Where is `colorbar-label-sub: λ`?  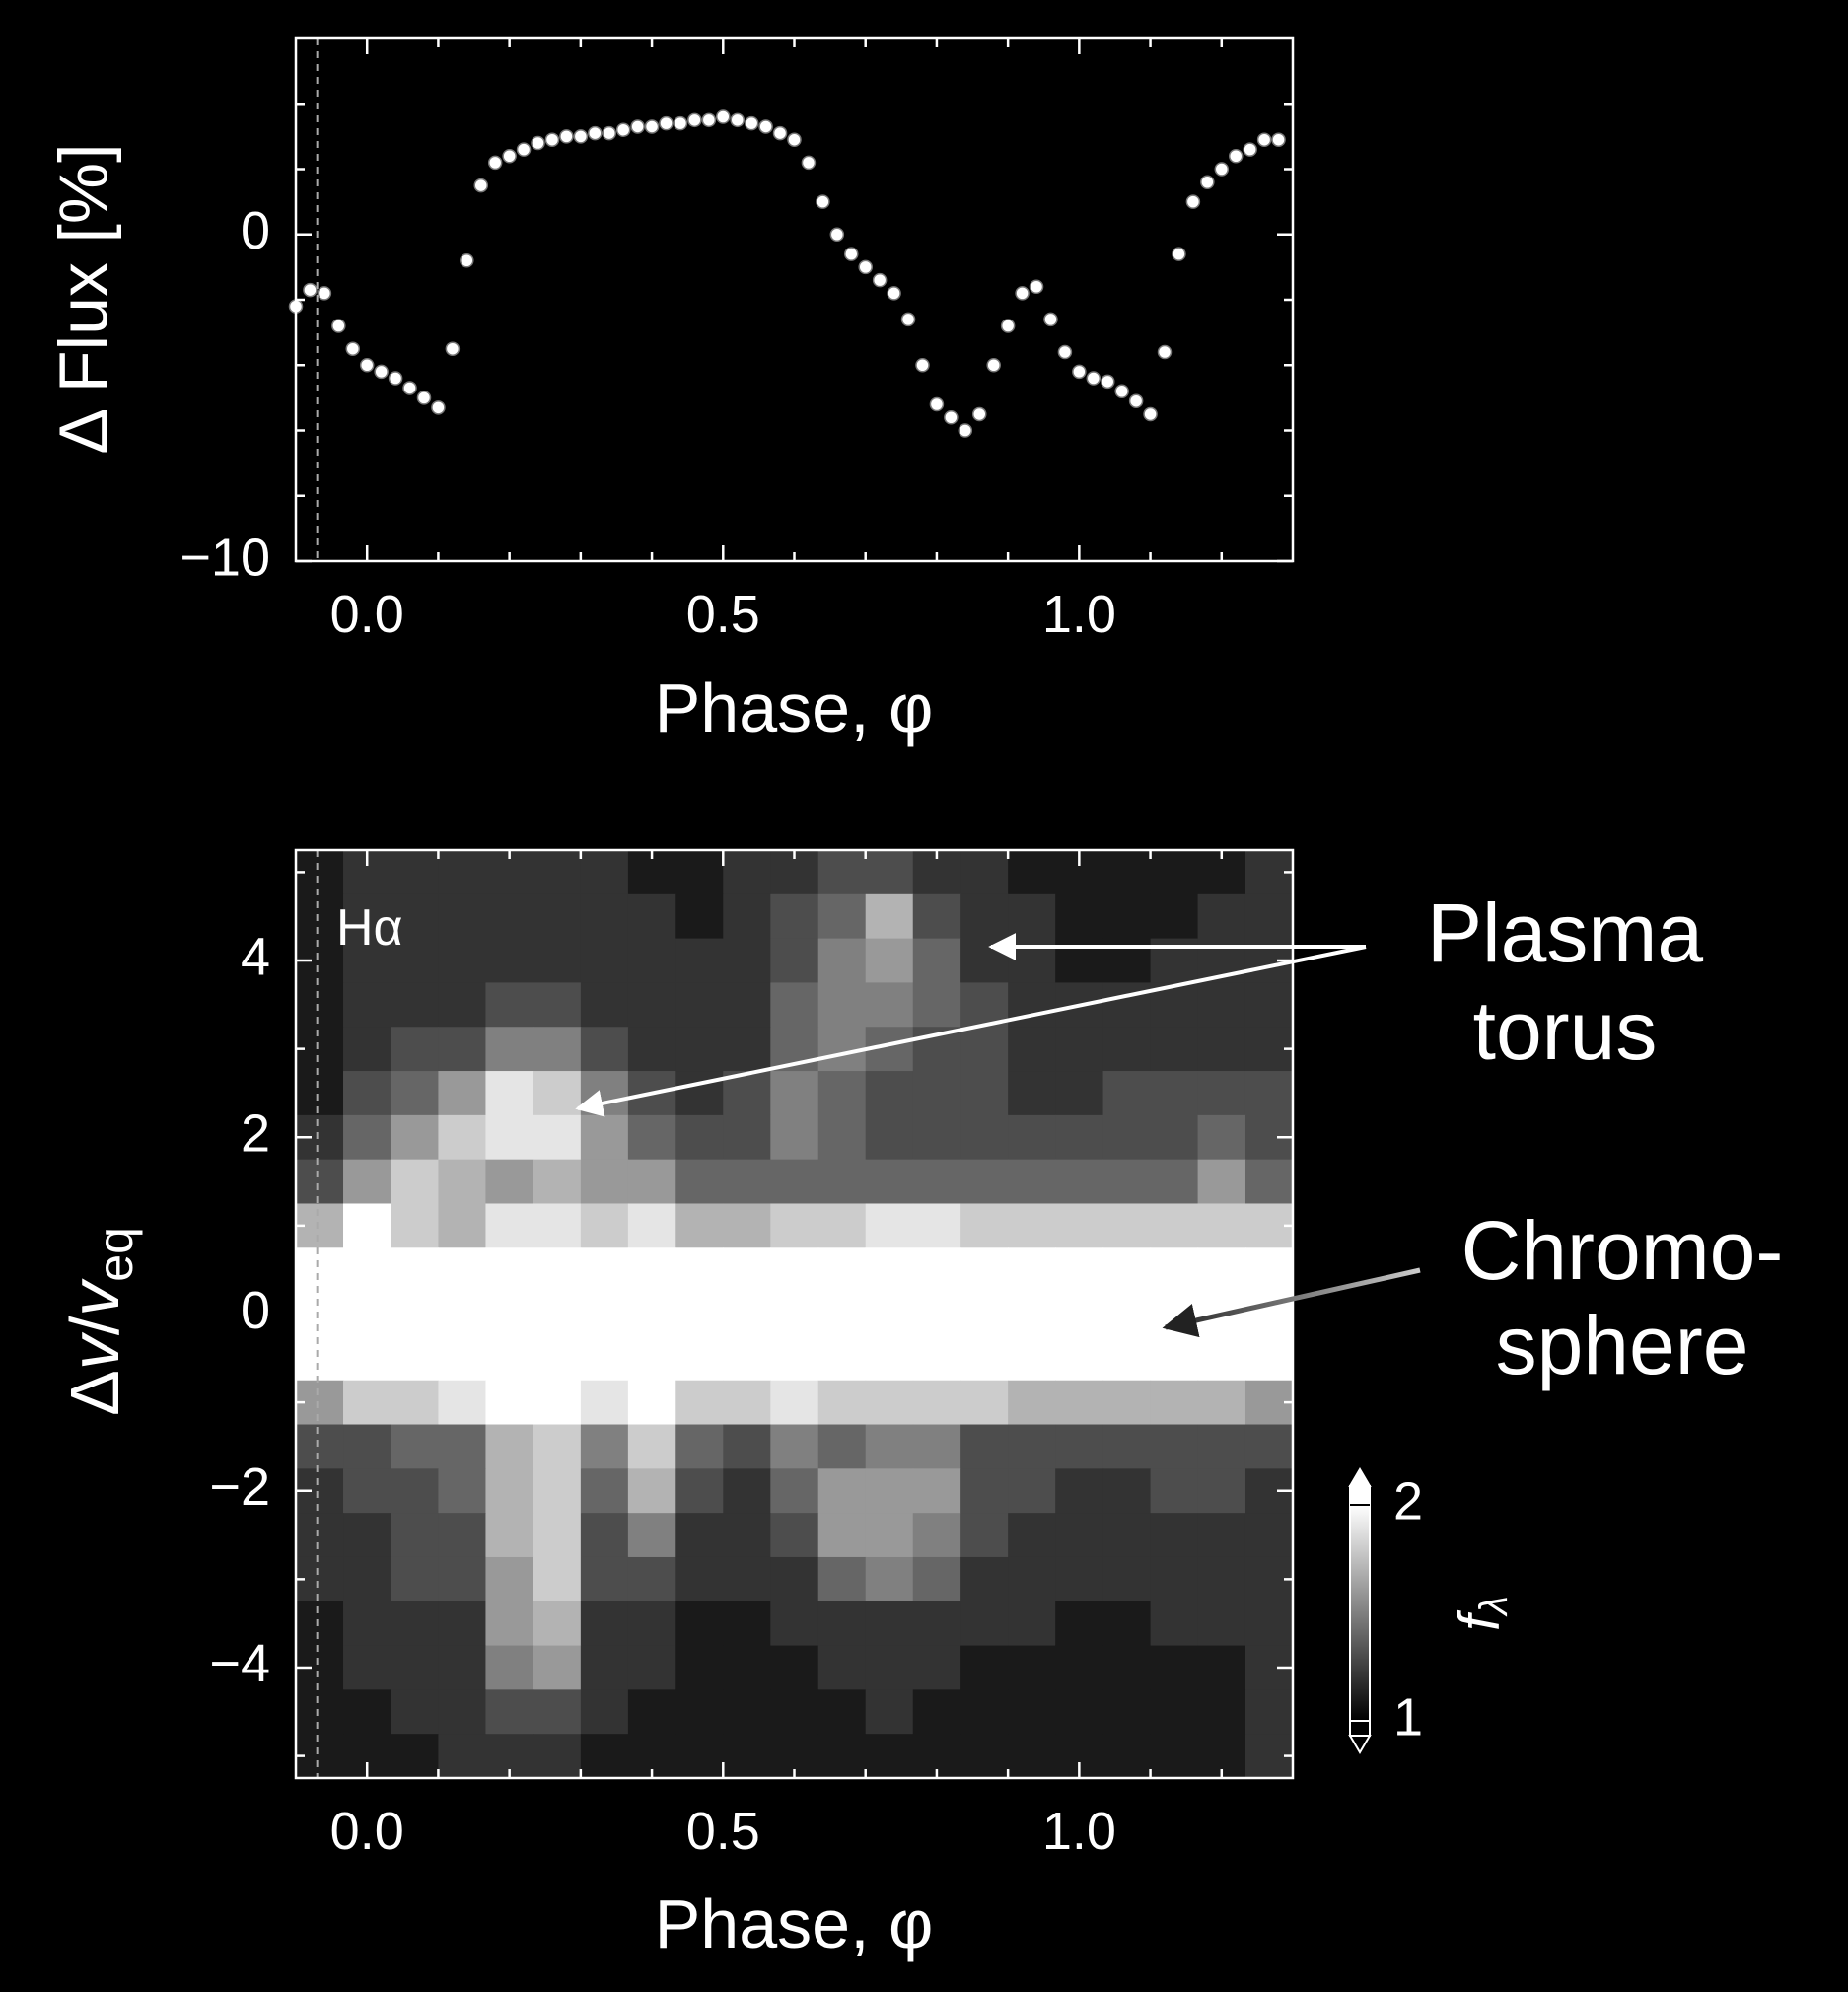
colorbar-label-sub: λ is located at coordinates (1494, 1606).